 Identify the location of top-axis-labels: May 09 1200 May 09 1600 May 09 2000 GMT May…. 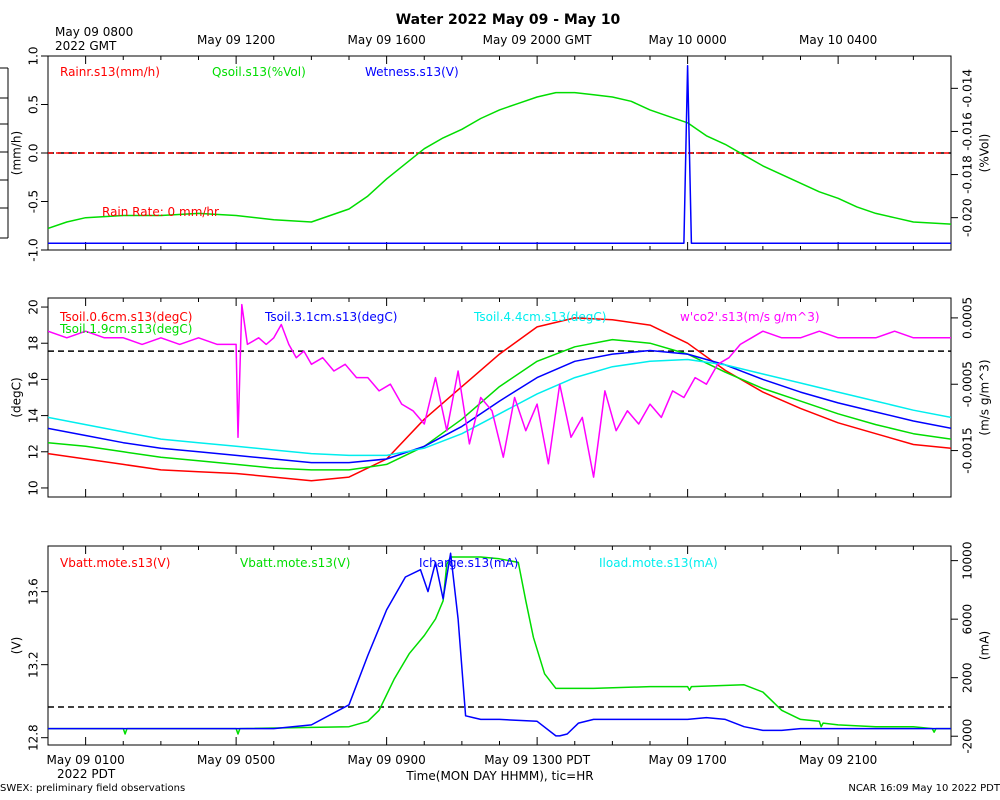
(537, 40).